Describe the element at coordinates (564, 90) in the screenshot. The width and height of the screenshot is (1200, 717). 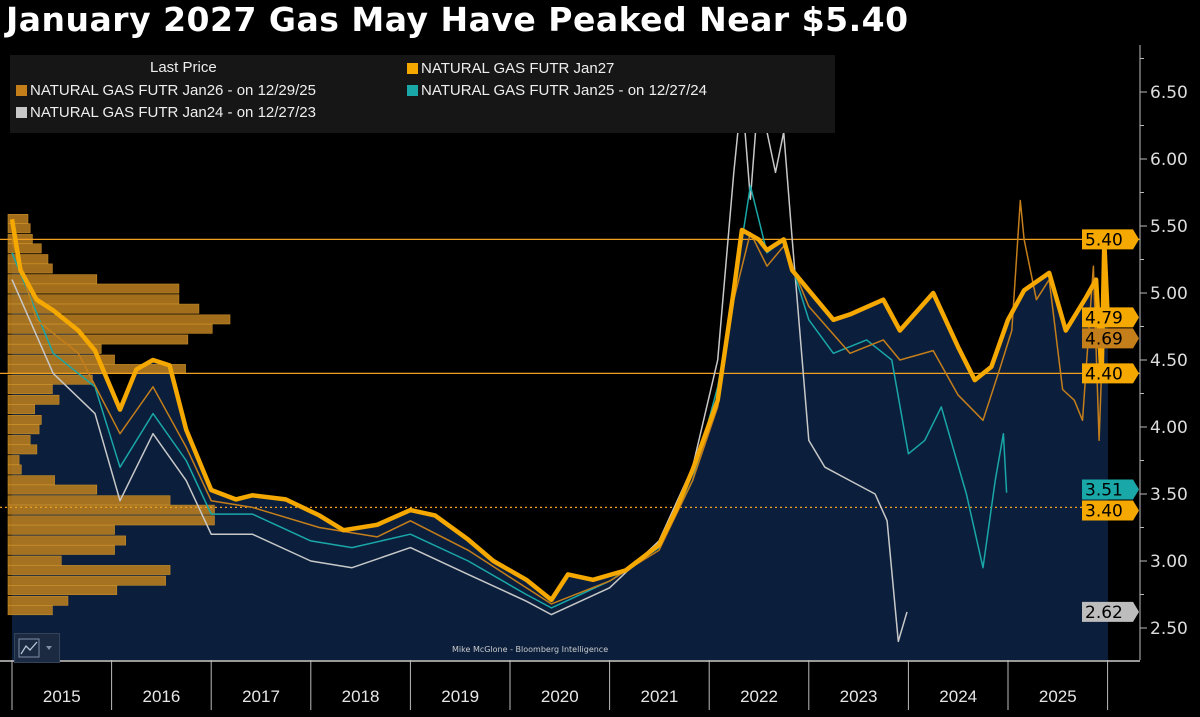
I see `legend-label: NATURAL GAS FUTR Jan25 - on 12/27/24` at that location.